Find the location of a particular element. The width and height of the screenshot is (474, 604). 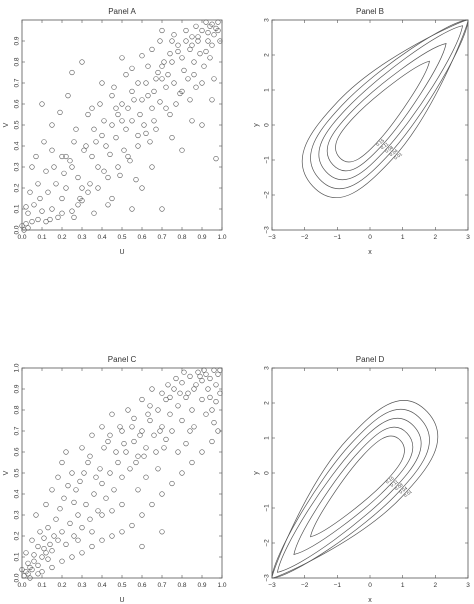

x-axis-label: x is located at coordinates (370, 252).